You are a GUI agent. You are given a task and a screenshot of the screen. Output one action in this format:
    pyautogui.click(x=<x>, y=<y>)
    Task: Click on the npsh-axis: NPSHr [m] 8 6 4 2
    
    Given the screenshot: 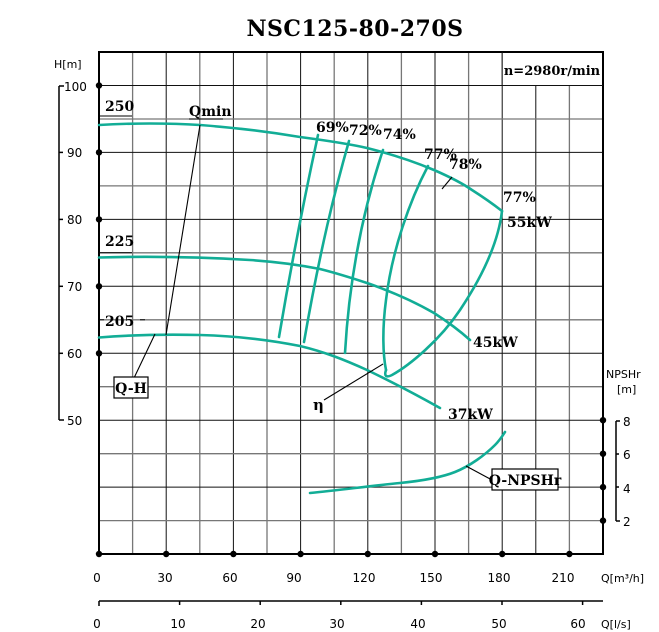 What is the action you would take?
    pyautogui.click(x=623, y=448)
    